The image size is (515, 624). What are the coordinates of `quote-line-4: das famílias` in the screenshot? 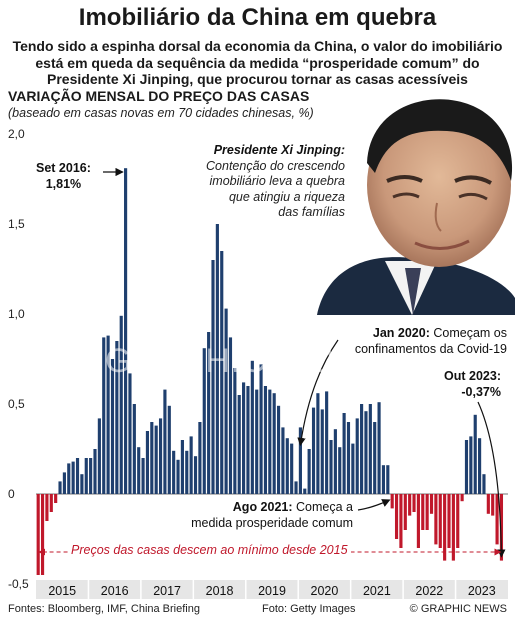 It's located at (311, 212).